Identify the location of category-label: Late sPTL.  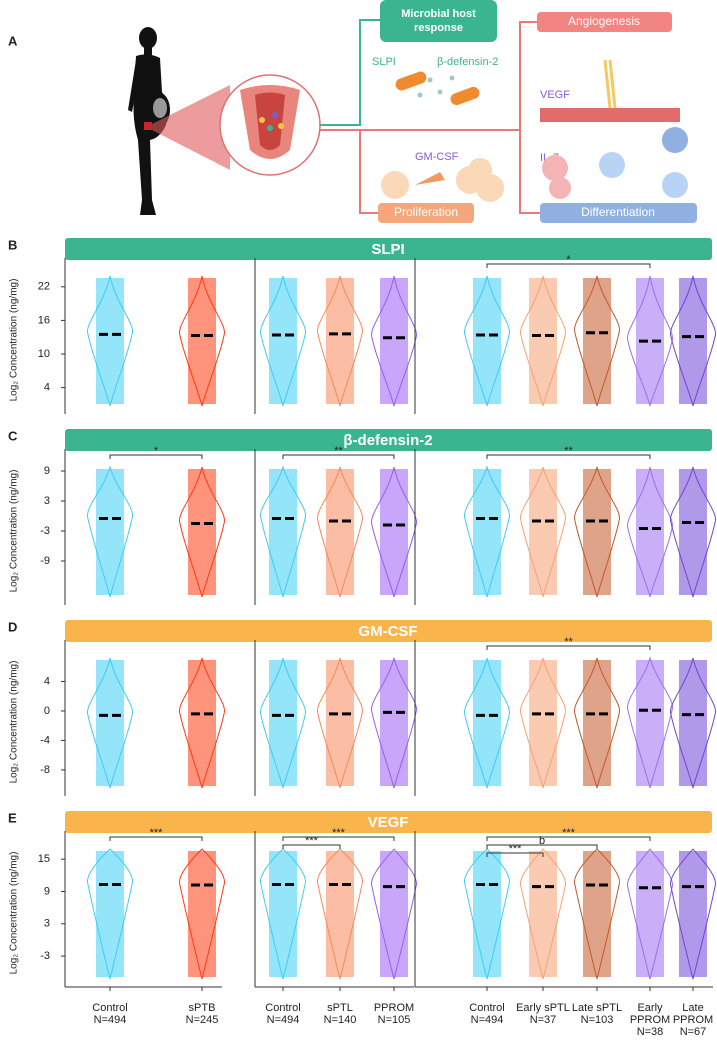
(597, 1008).